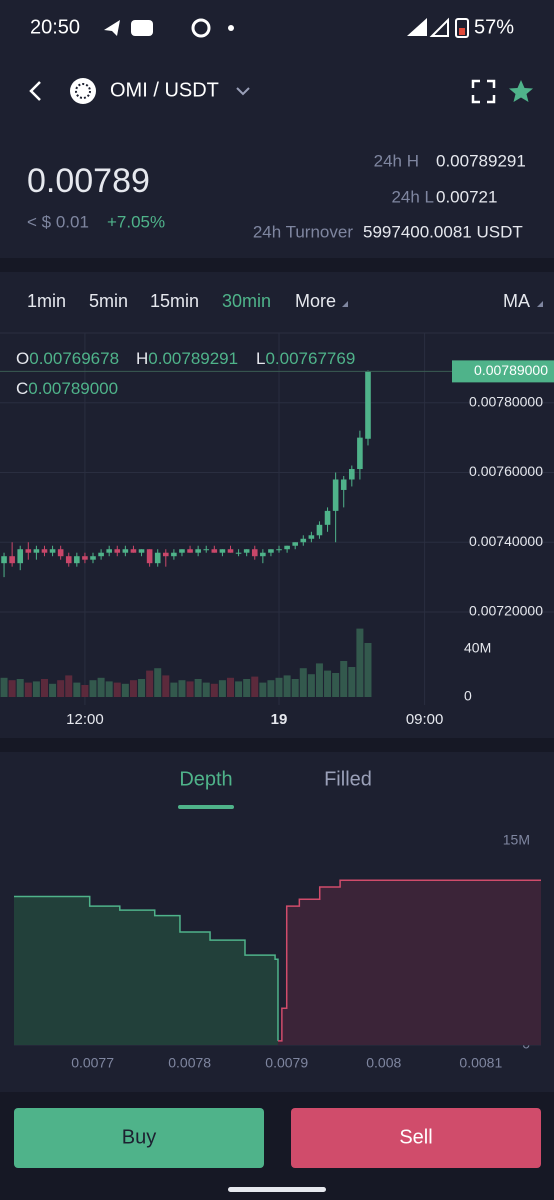 This screenshot has height=1200, width=554. I want to click on stat-value: 0.00789291, so click(481, 160).